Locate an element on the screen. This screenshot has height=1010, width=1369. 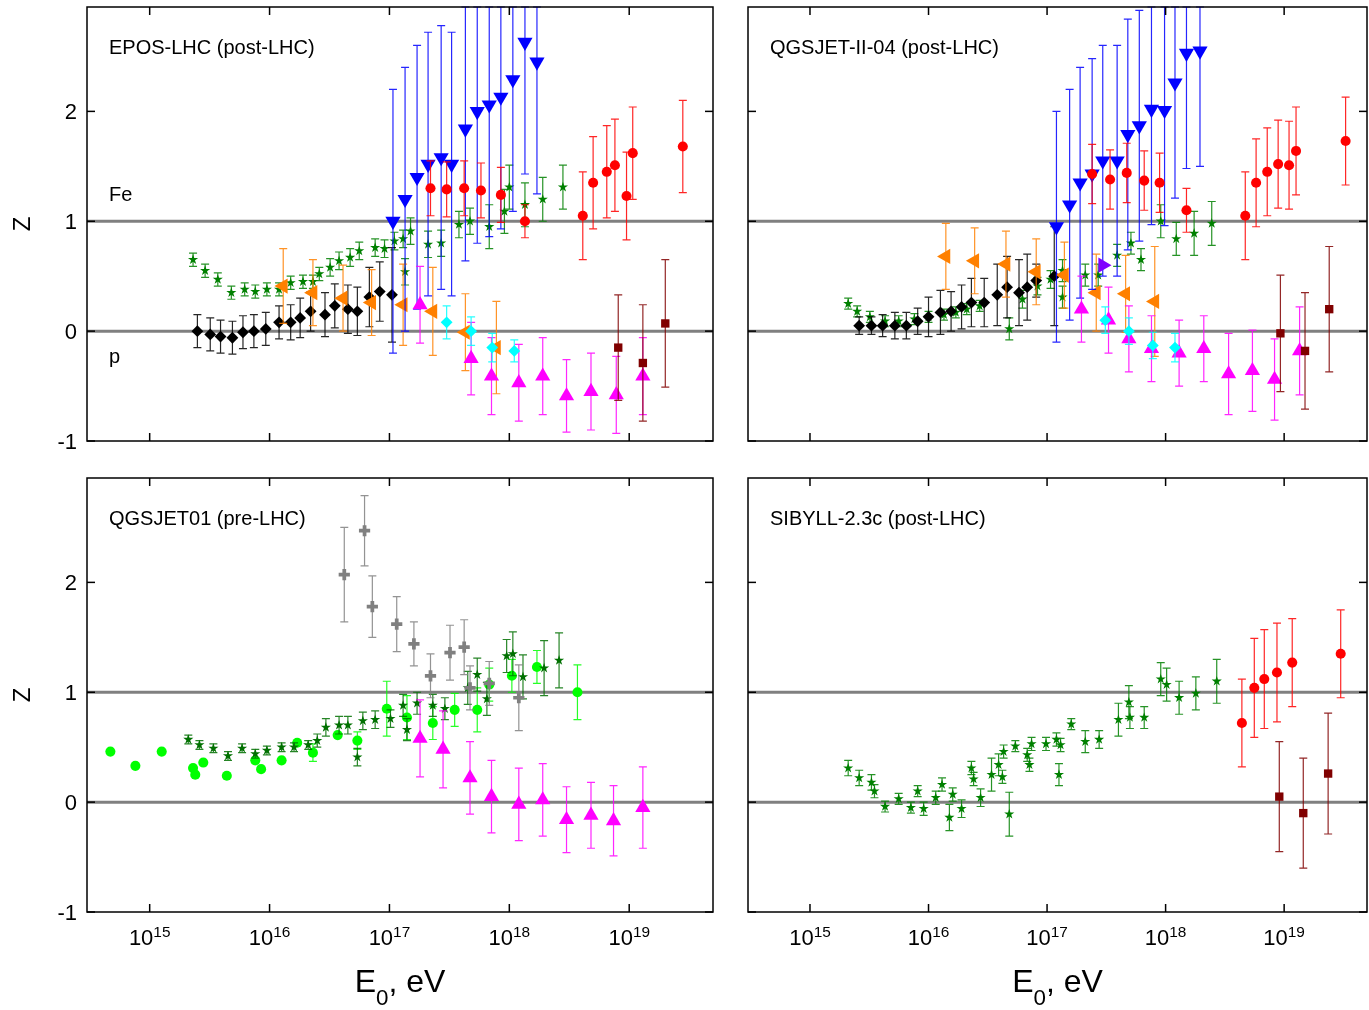
text: SIBYLL-2.3c (post-LHC) is located at coordinates (878, 518).